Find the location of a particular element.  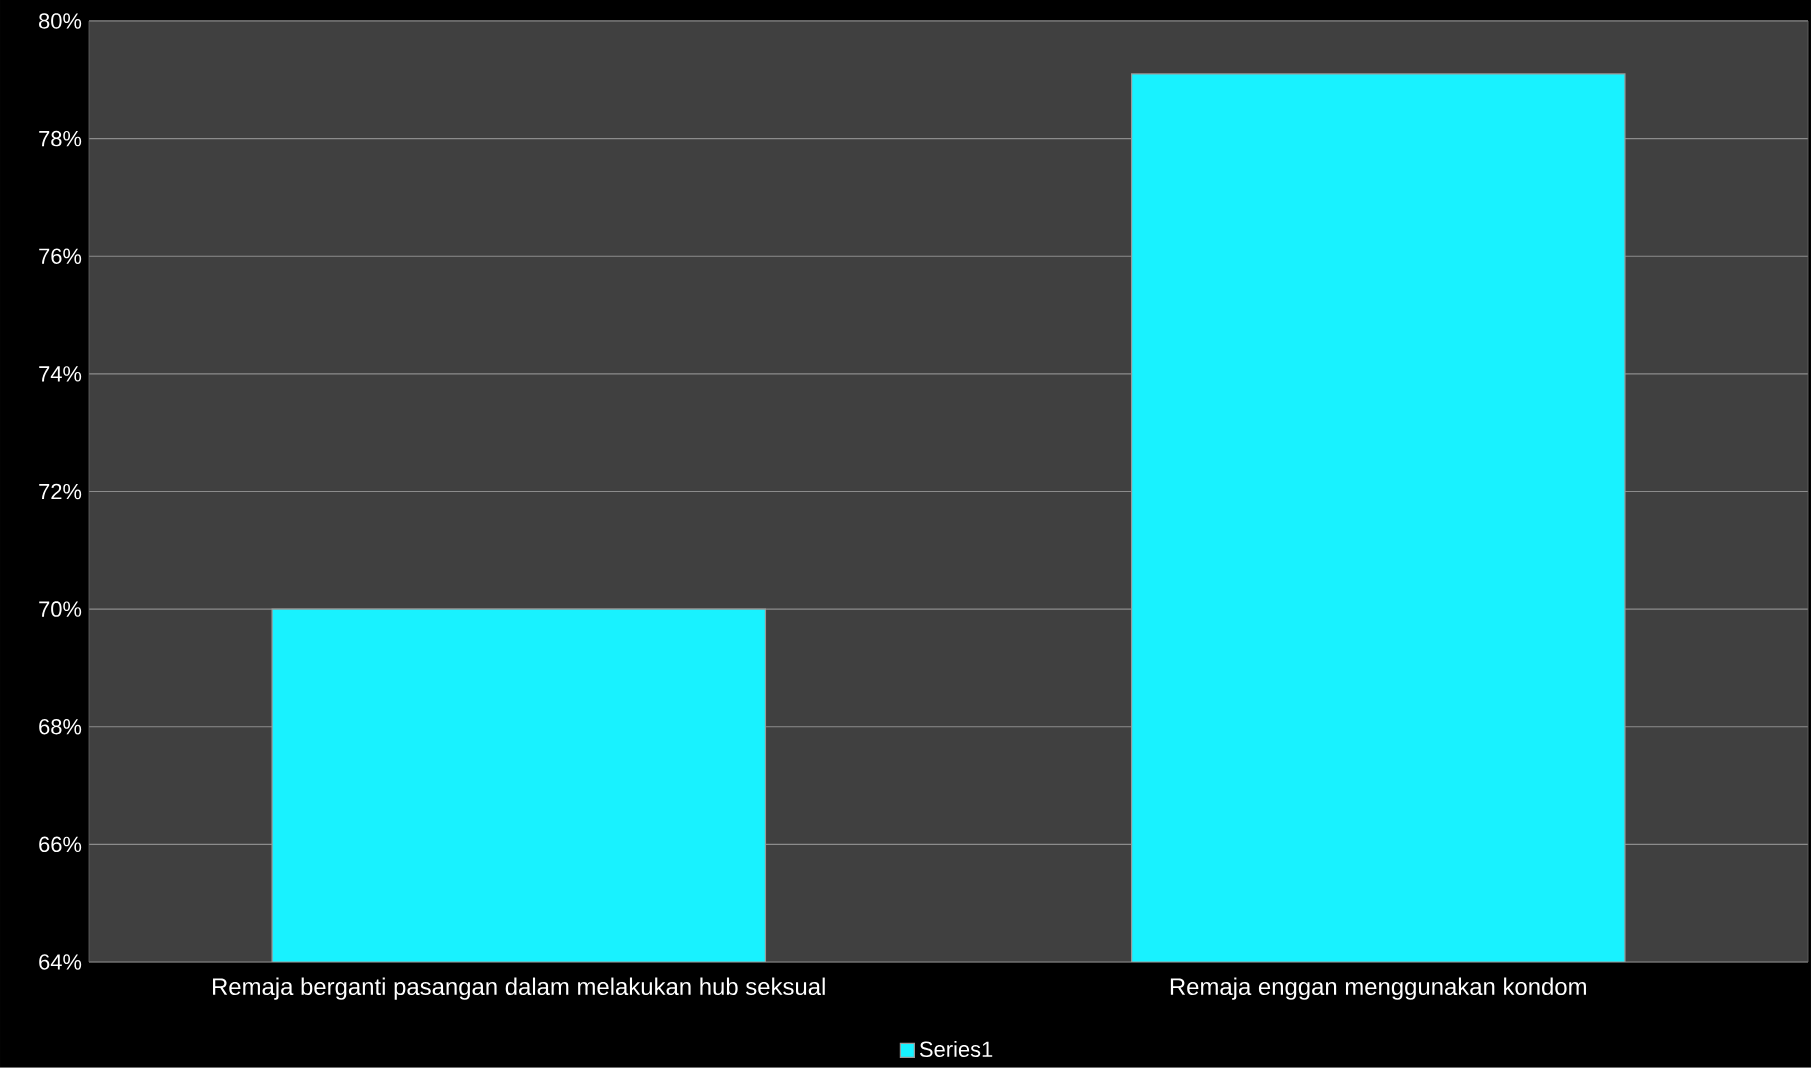

y-tick-label: 76% is located at coordinates (60, 256).